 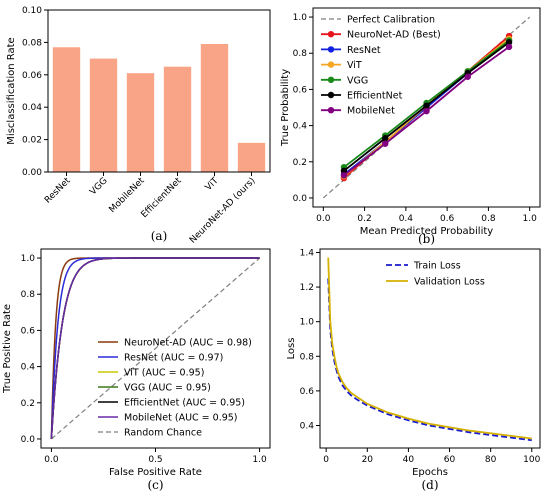 I want to click on x-category-label: ViT, so click(x=212, y=184).